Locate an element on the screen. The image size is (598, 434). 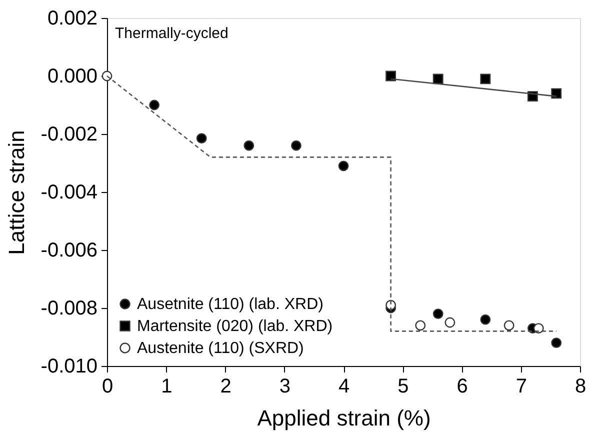
legend-label: Martensite (020) (lab. XRD) is located at coordinates (235, 326).